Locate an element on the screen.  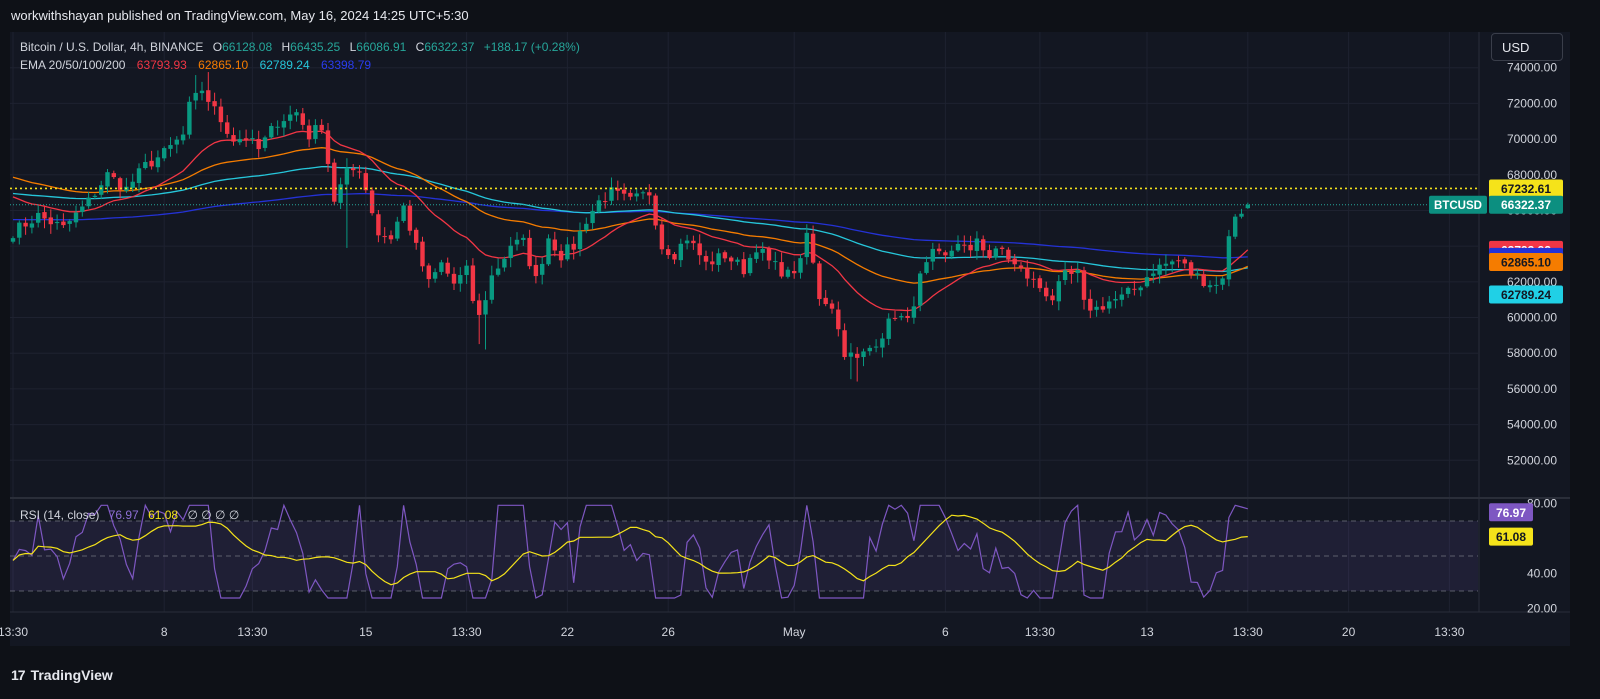
legend-change: +188.17 (+0.28%) is located at coordinates (532, 47).